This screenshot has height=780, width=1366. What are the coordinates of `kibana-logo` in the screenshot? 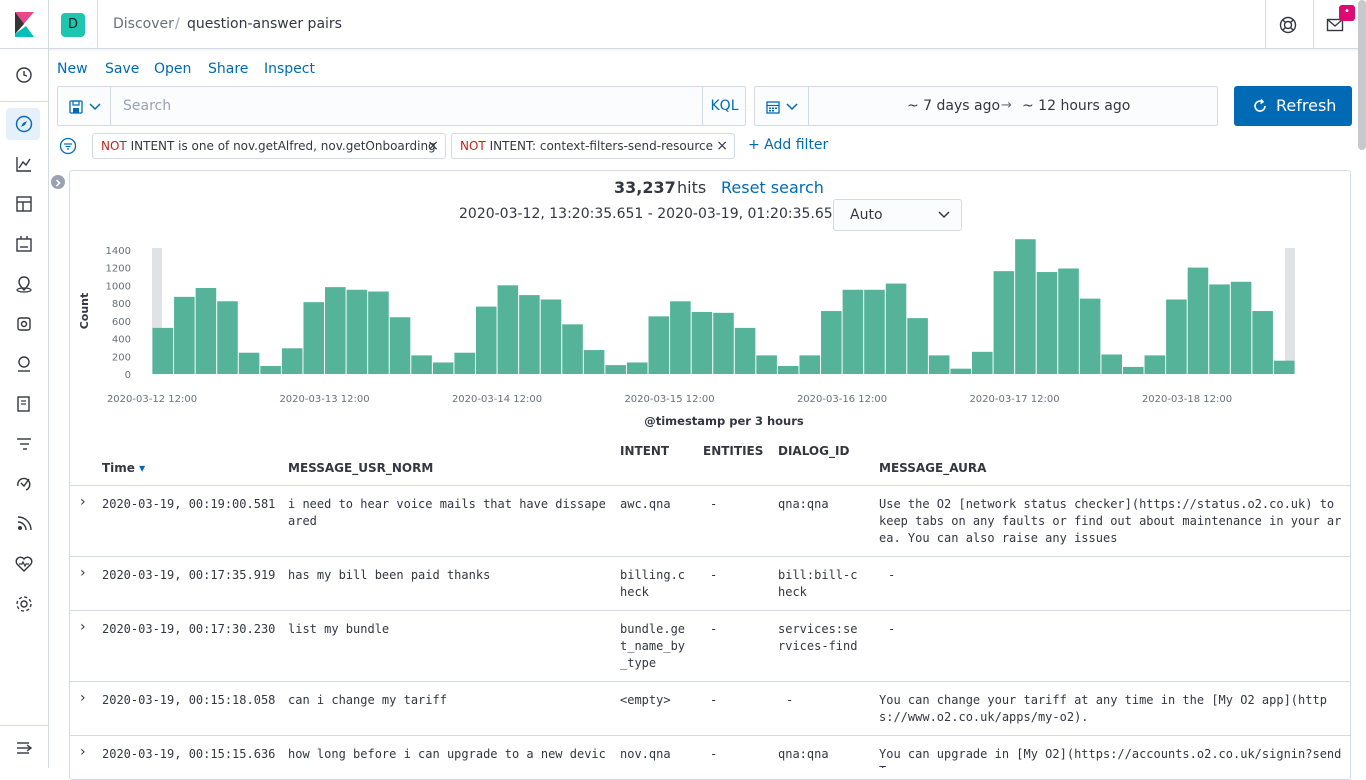 It's located at (24, 24).